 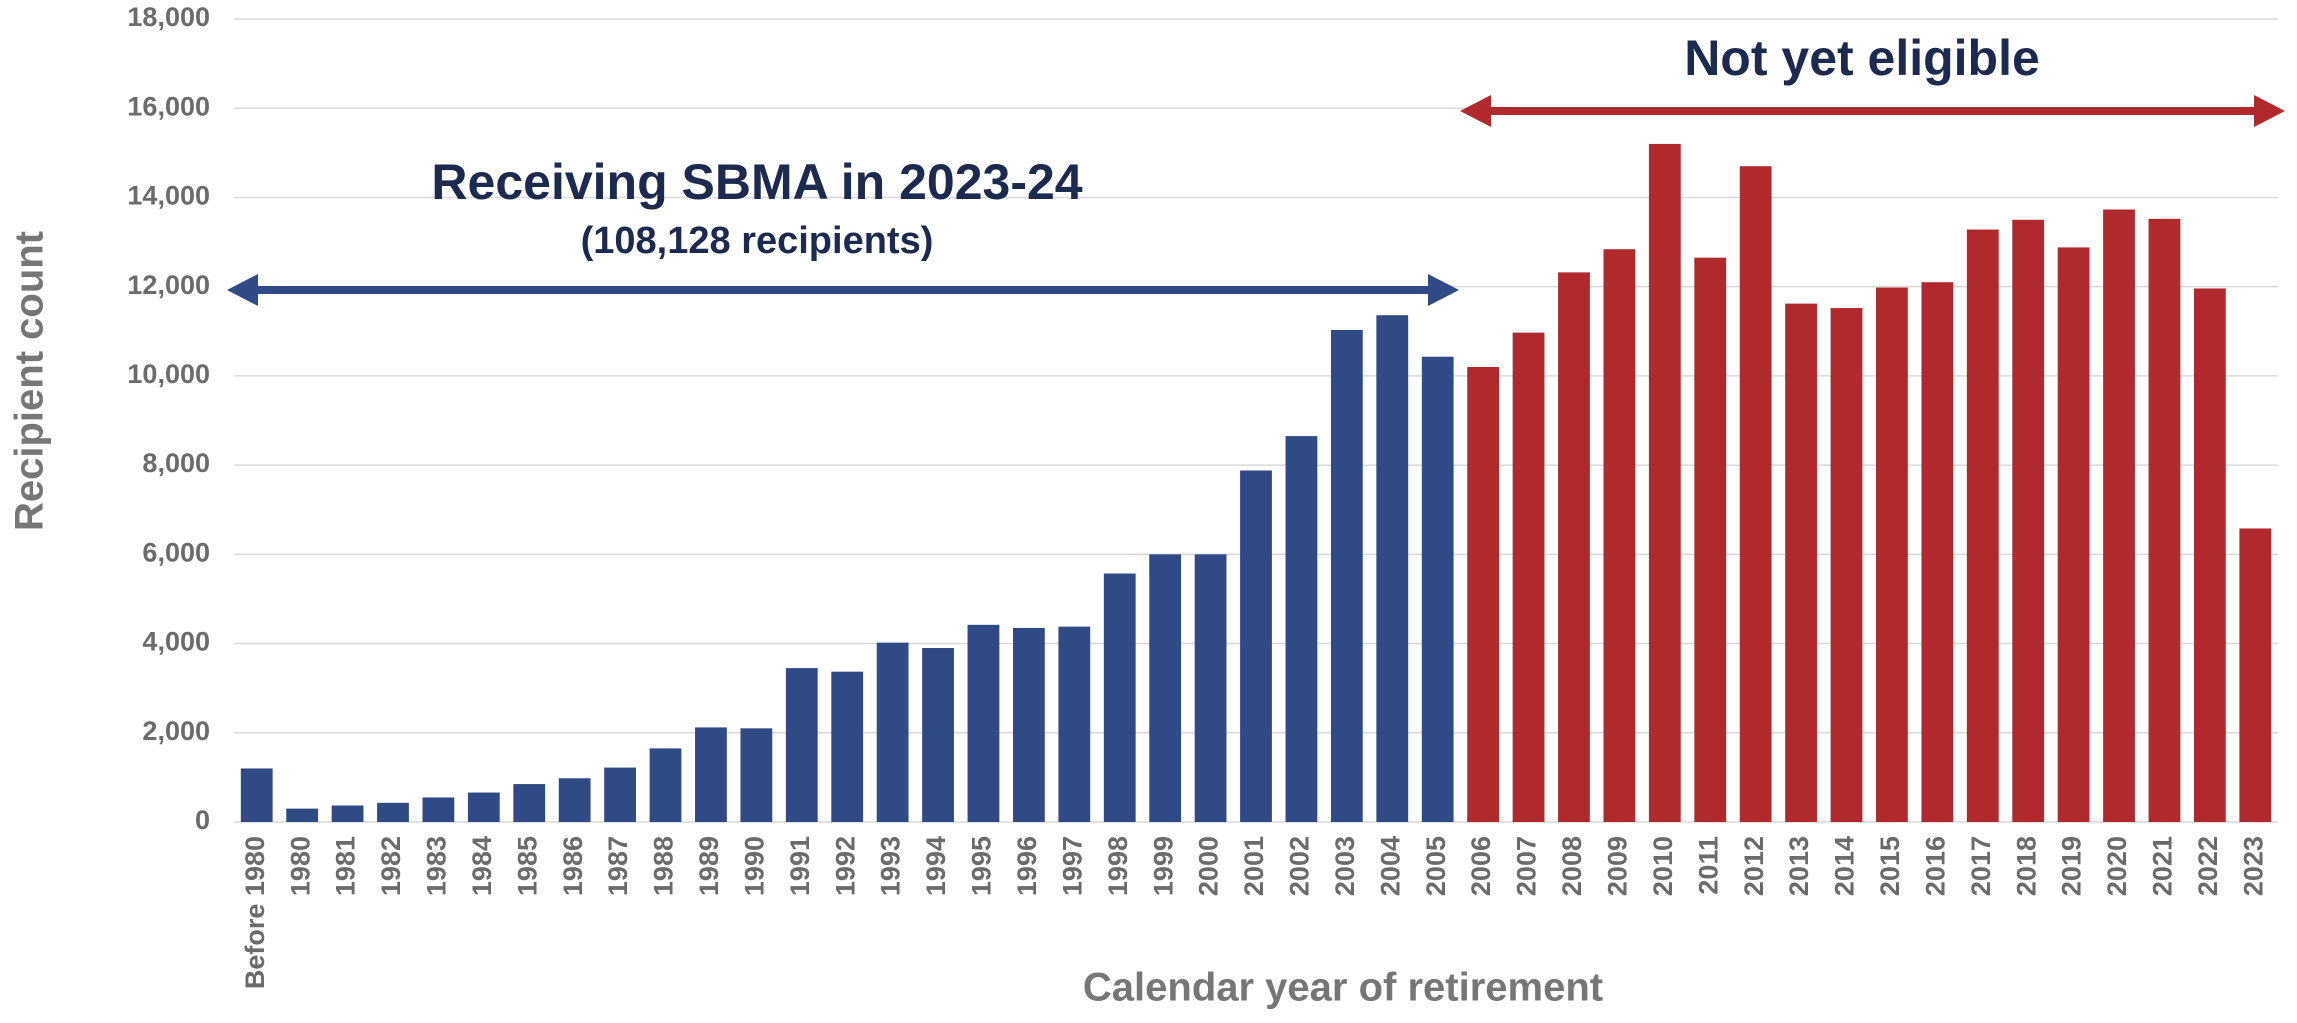 What do you see at coordinates (527, 866) in the screenshot?
I see `x-tick-label: 1985` at bounding box center [527, 866].